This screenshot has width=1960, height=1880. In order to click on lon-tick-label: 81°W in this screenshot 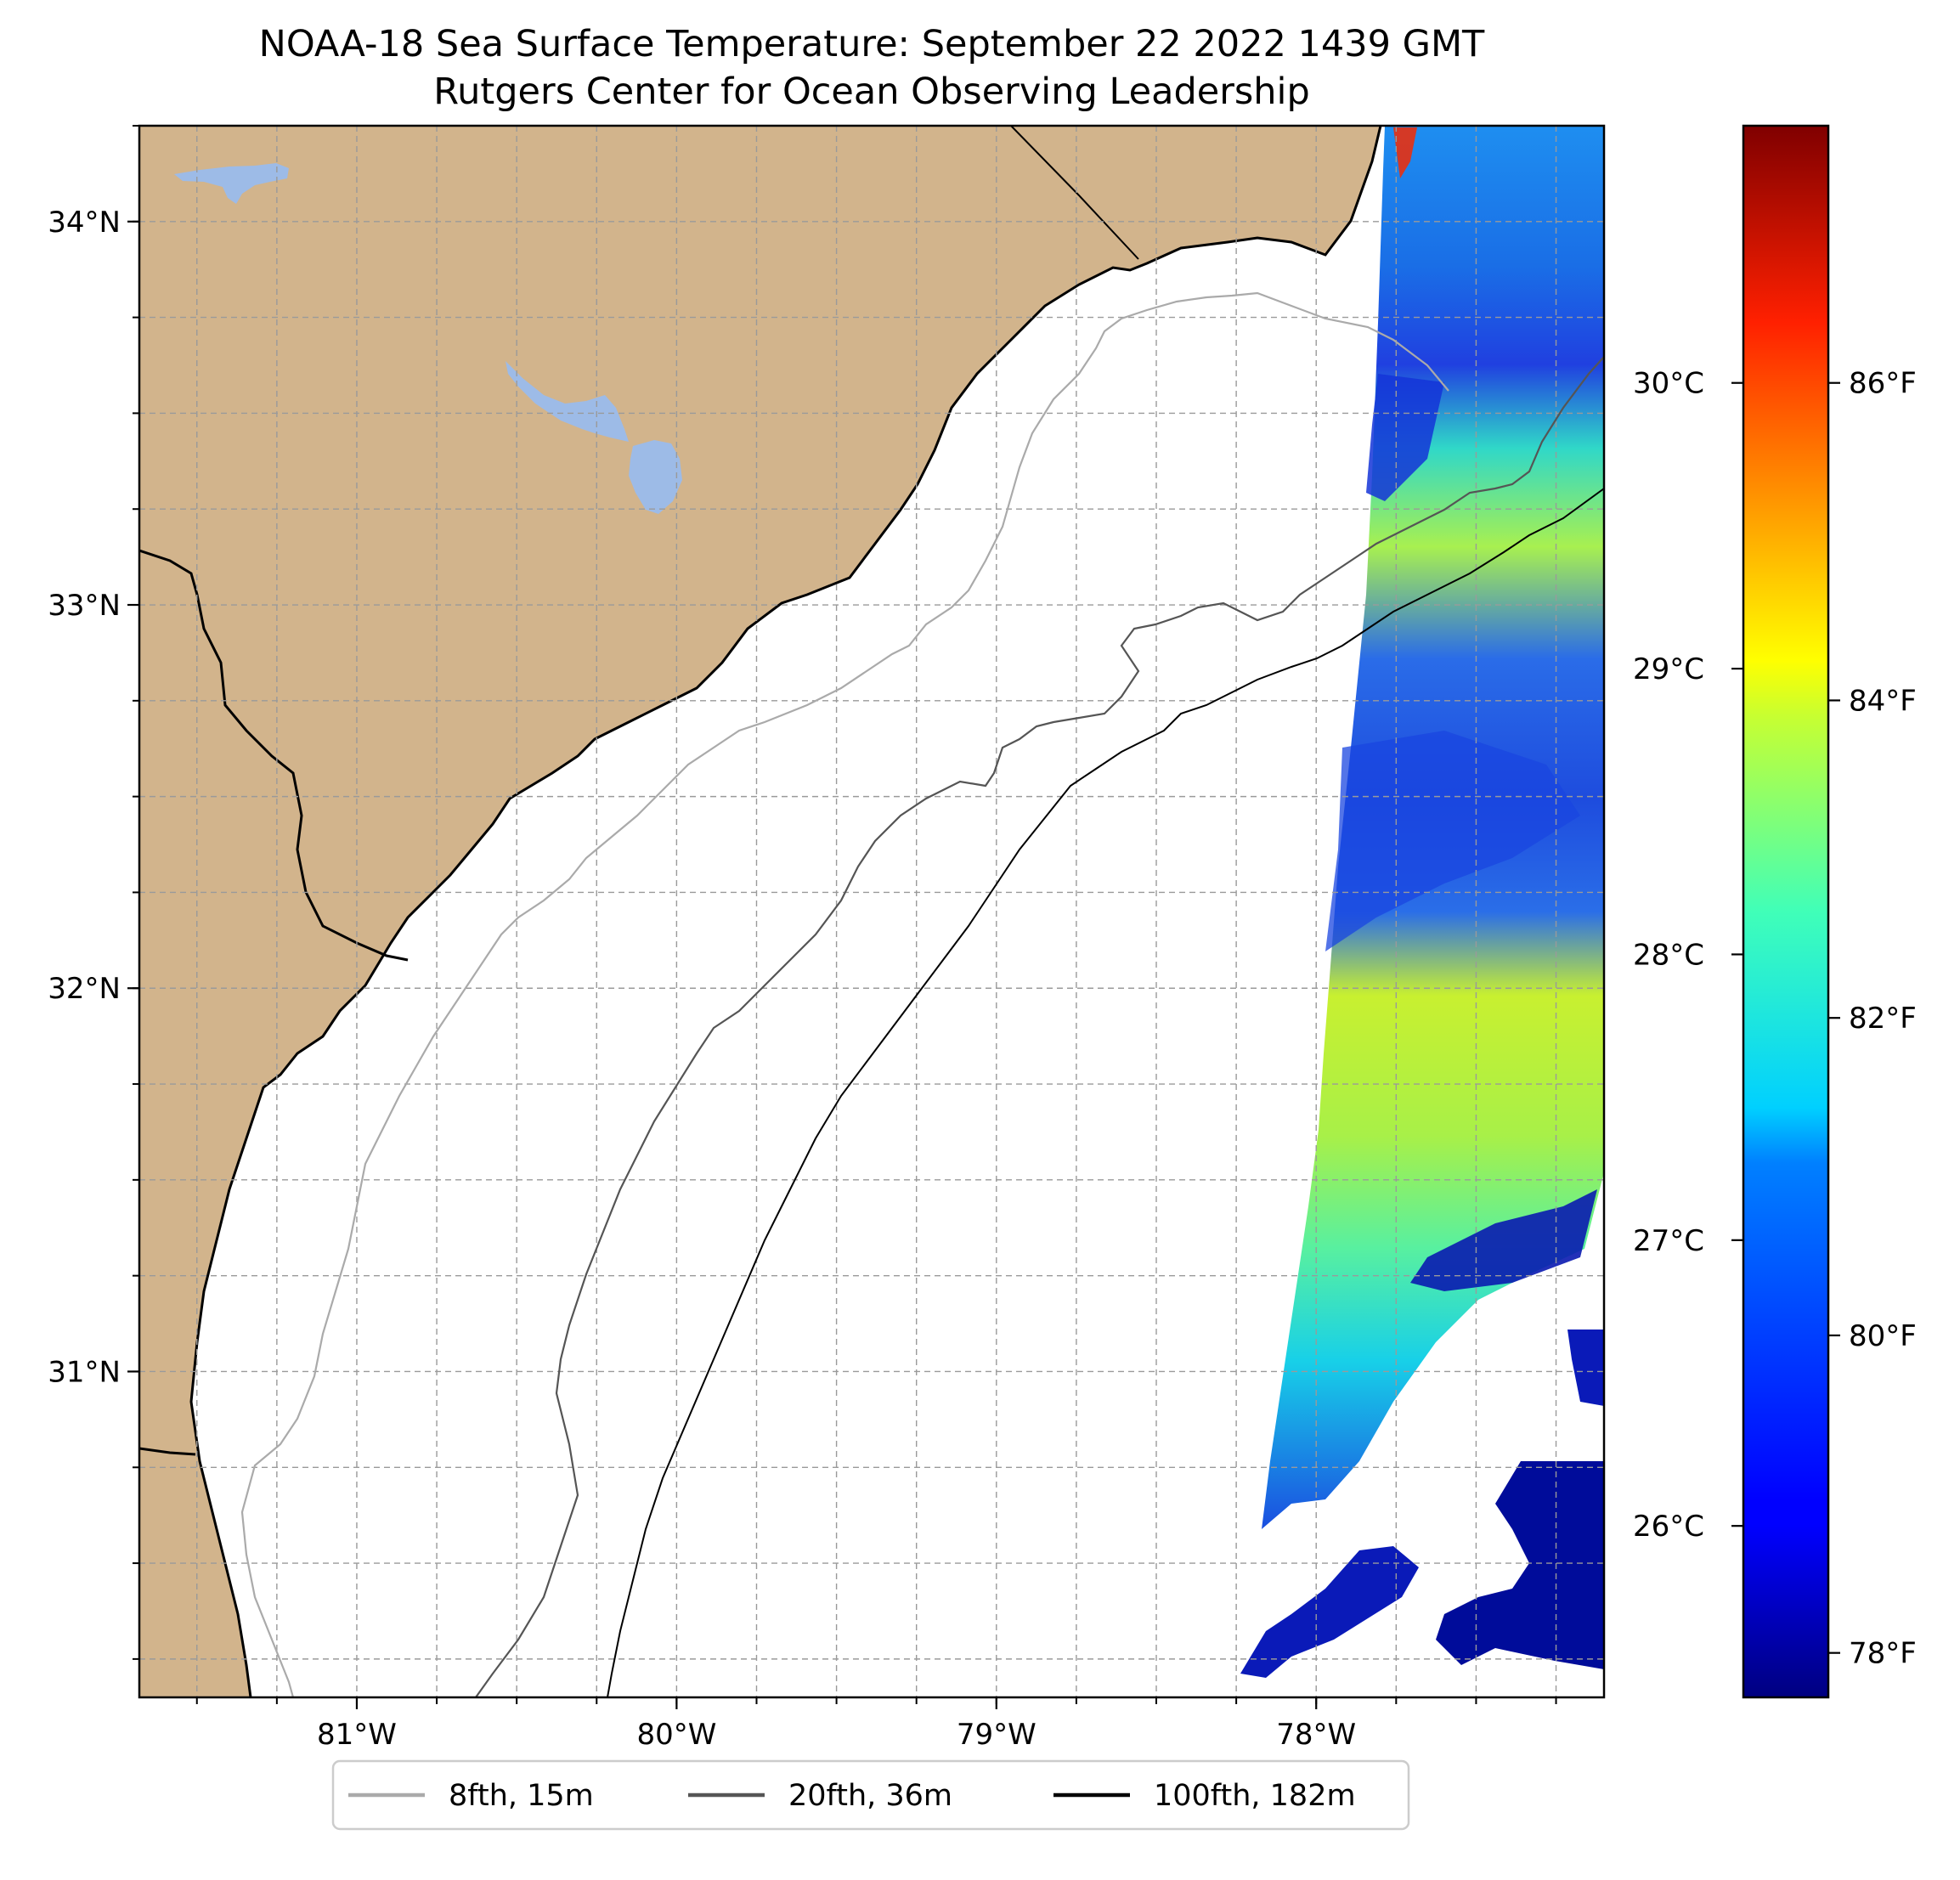, I will do `click(357, 1735)`.